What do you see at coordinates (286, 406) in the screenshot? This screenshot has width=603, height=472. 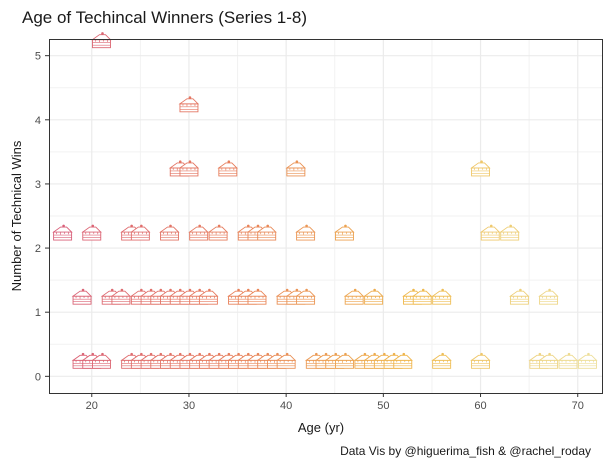 I see `x-tick-label: 40` at bounding box center [286, 406].